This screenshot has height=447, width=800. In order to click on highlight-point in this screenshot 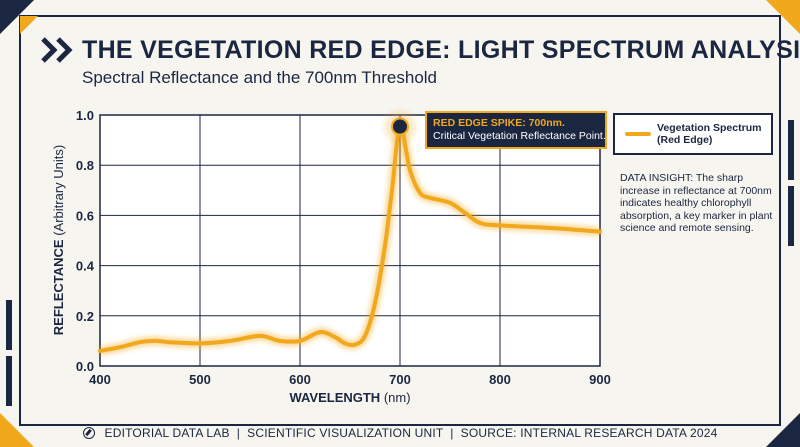, I will do `click(400, 126)`.